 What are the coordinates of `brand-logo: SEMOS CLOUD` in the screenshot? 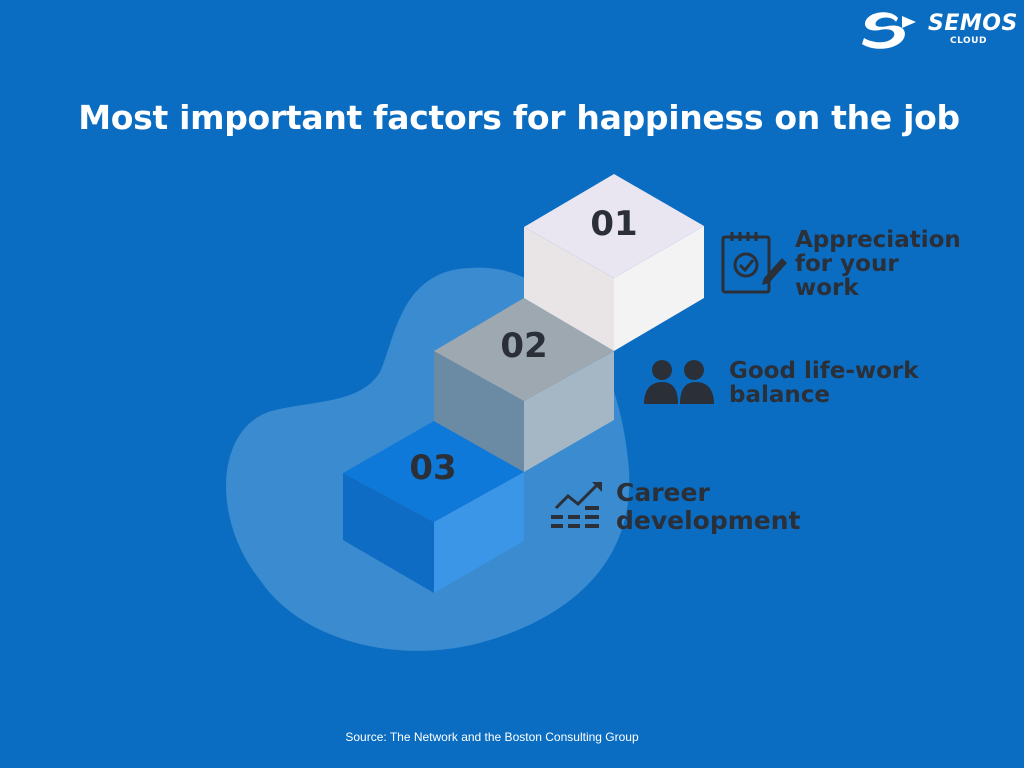 It's located at (937, 29).